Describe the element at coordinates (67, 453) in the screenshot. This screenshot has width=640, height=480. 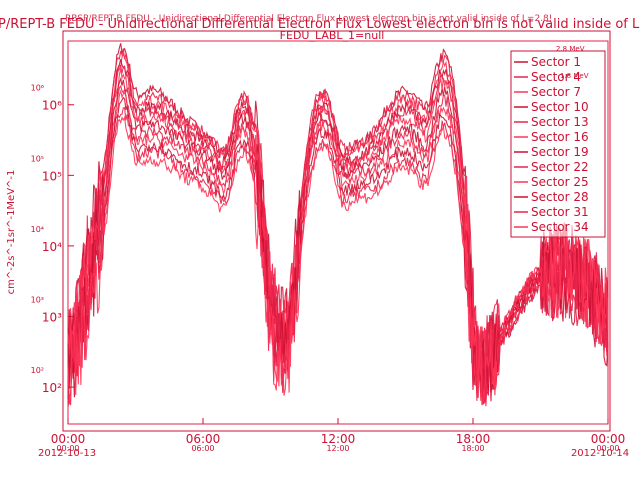
I see `x-date-label-start: 2012-10-13` at that location.